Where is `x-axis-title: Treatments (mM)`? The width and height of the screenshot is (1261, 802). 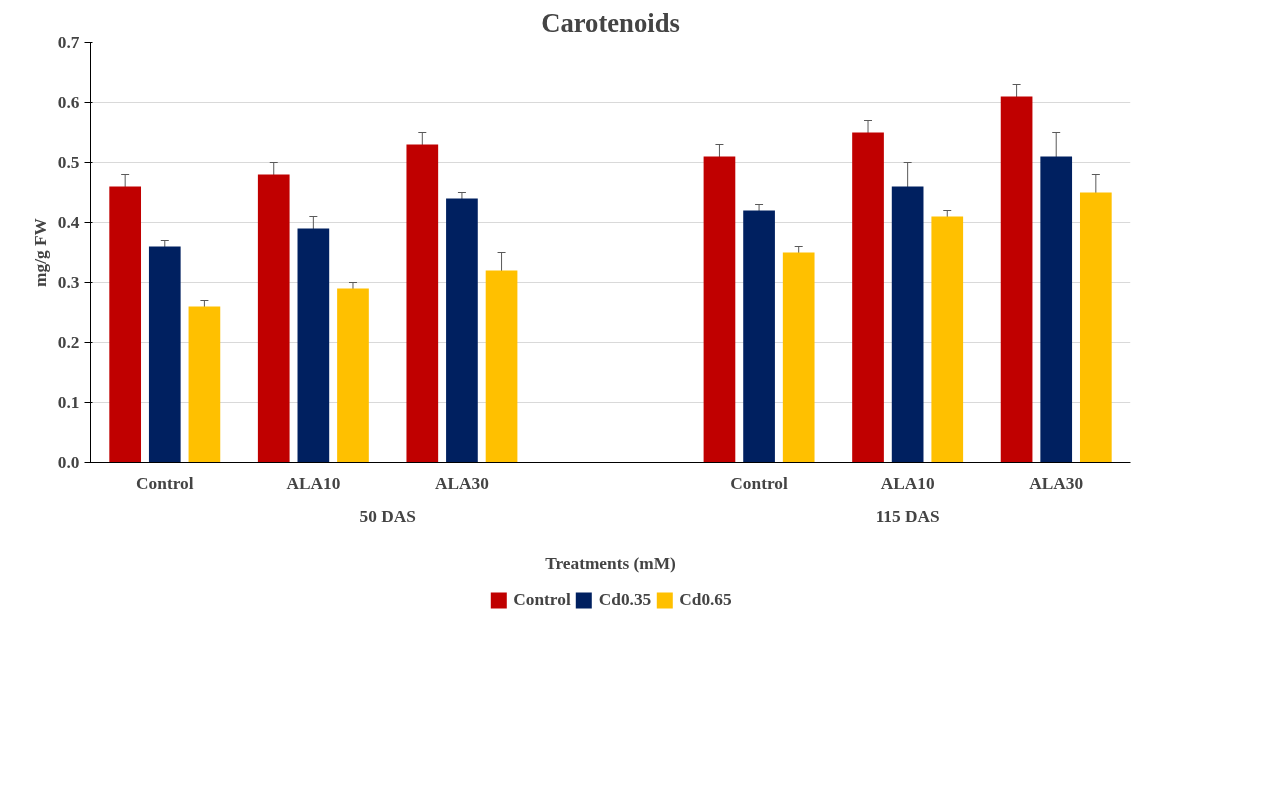
x-axis-title: Treatments (mM) is located at coordinates (611, 563).